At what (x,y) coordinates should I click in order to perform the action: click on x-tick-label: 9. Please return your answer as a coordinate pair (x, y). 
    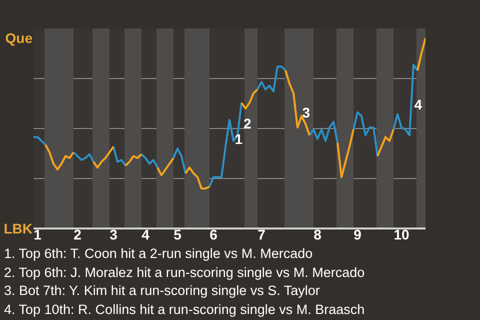
    Looking at the image, I should click on (358, 234).